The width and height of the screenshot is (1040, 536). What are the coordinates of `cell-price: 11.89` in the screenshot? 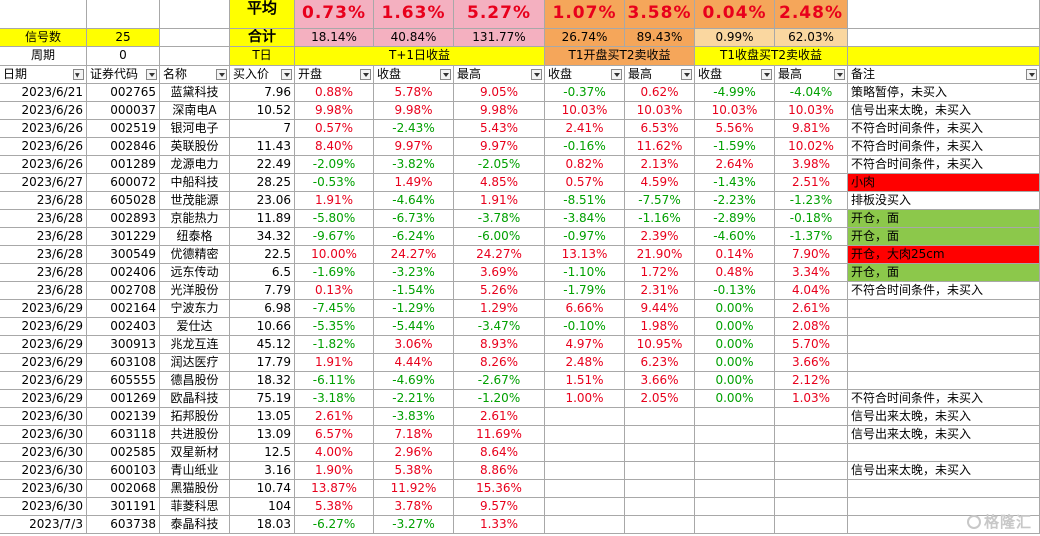 It's located at (262, 219).